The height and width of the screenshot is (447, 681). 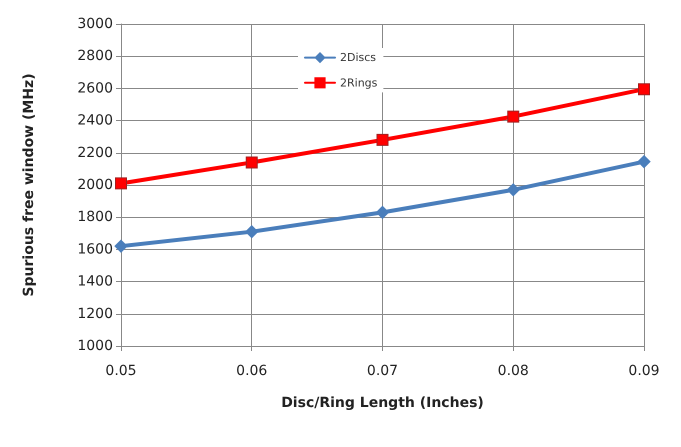 I want to click on y-tick-label: 1400, so click(x=95, y=282).